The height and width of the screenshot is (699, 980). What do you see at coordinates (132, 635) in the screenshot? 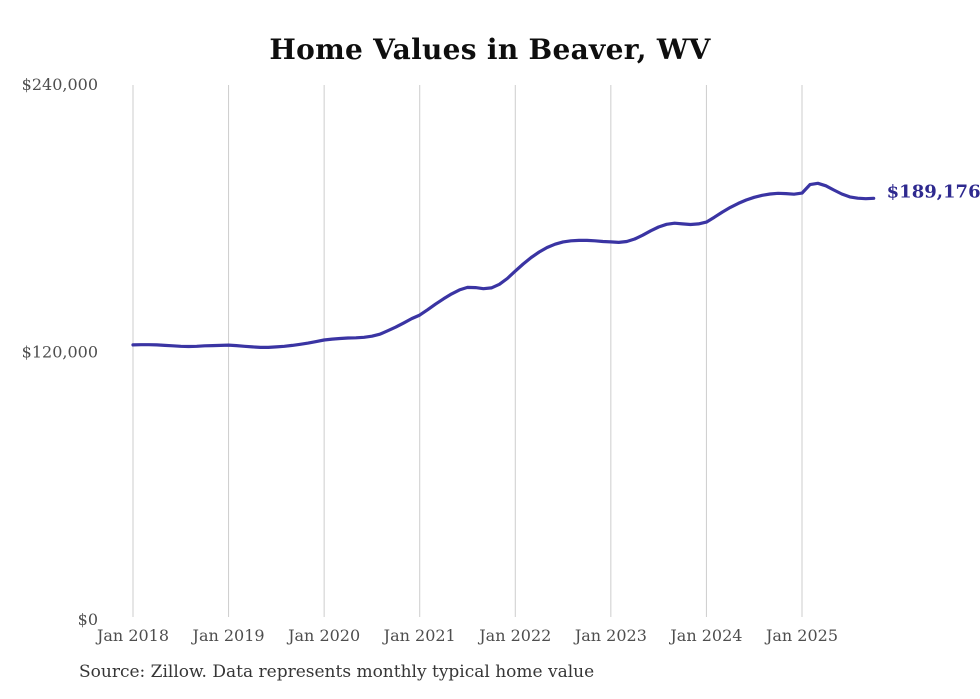
I see `x-axis-tick-label: Jan 2018` at bounding box center [132, 635].